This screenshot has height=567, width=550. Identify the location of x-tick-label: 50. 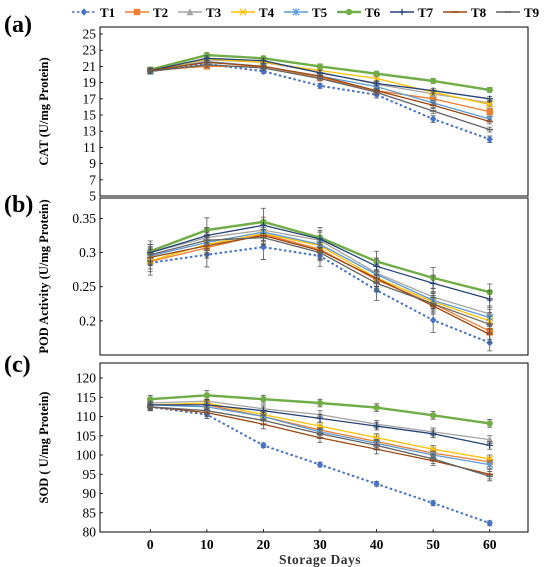
(433, 544).